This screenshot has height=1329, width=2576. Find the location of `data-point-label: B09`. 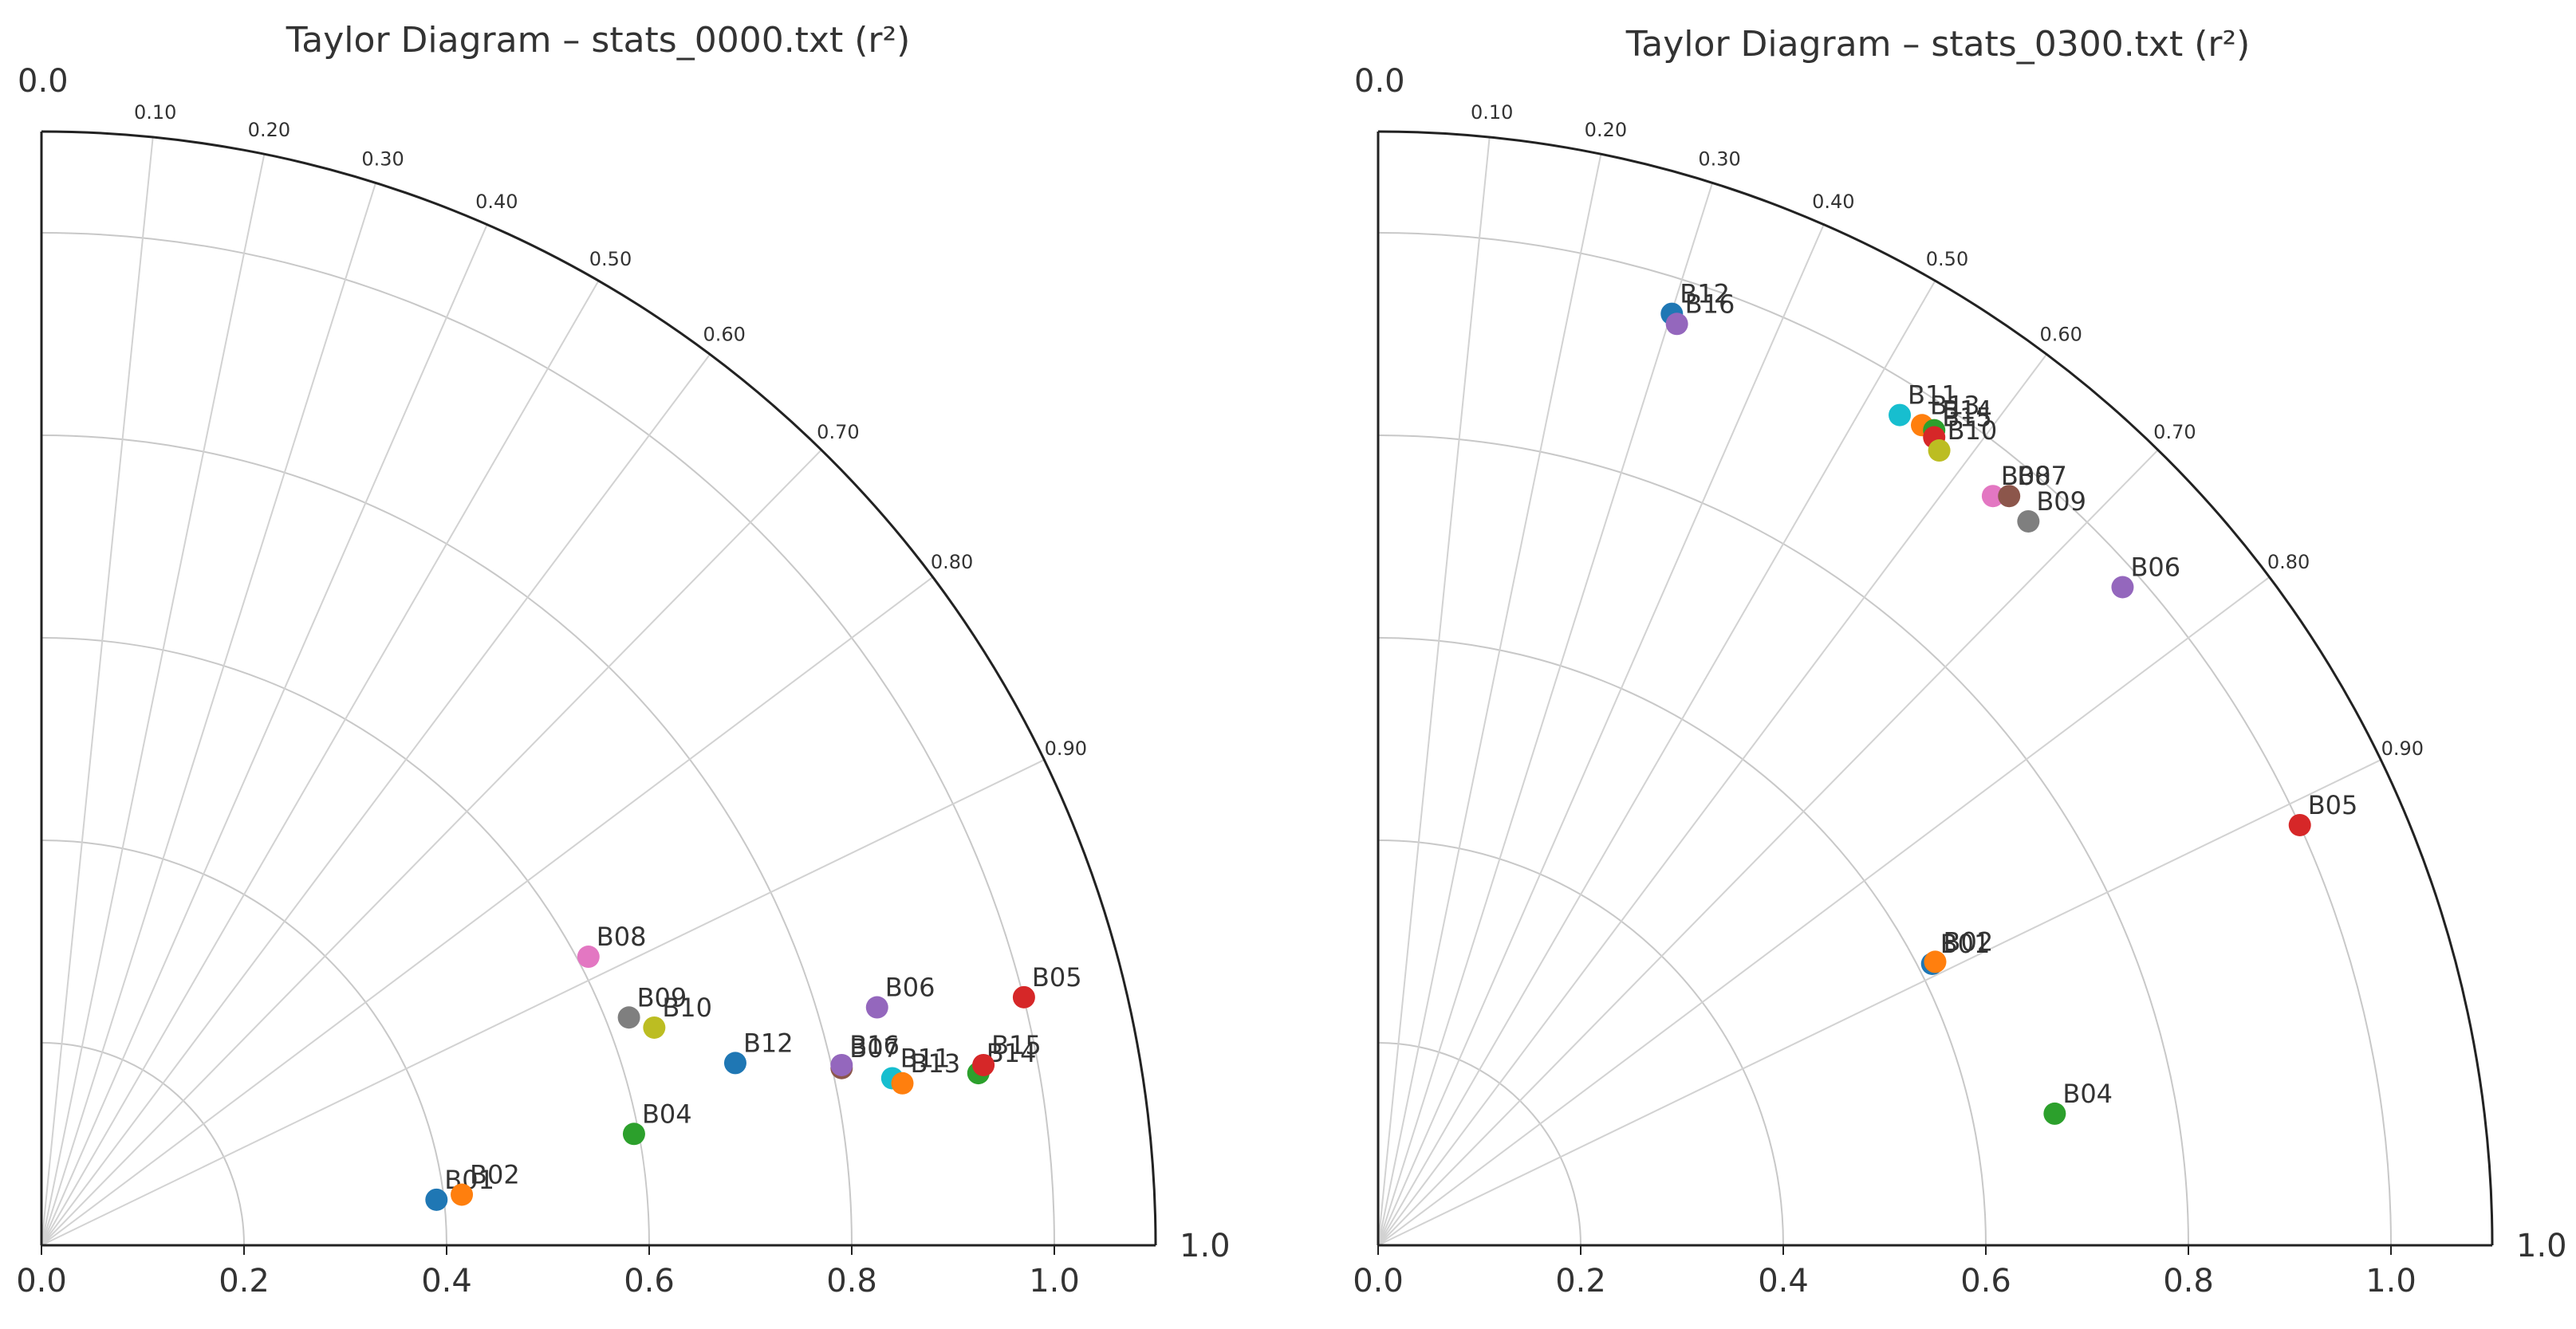

data-point-label: B09 is located at coordinates (662, 997).